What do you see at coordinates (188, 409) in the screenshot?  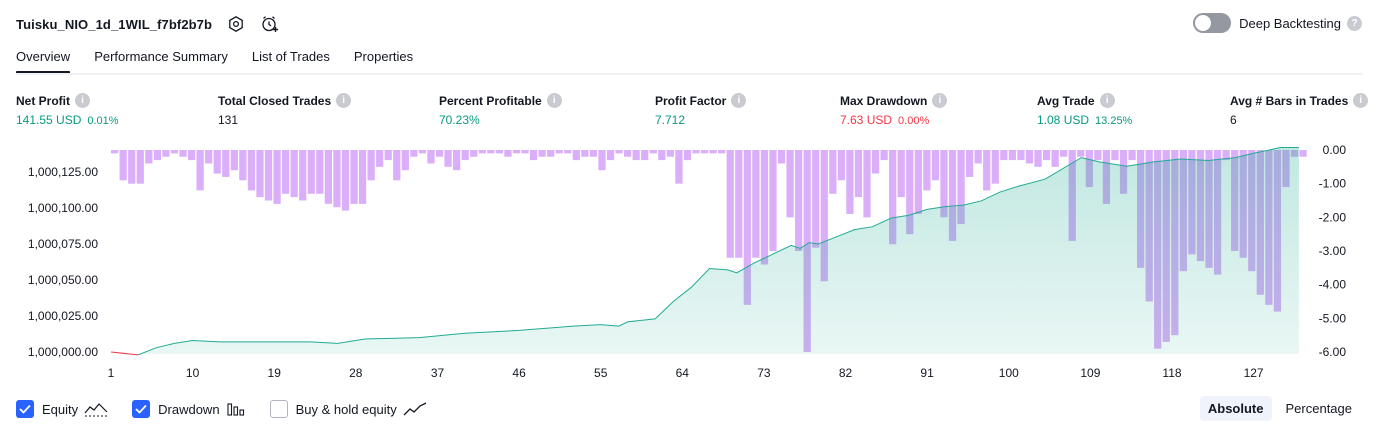 I see `legend-drawdown: Drawdown` at bounding box center [188, 409].